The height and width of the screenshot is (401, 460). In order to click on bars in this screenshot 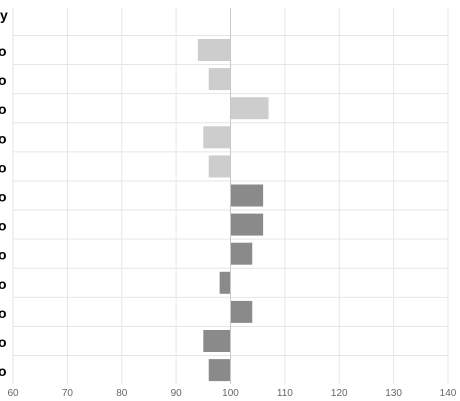, I will do `click(233, 210)`.